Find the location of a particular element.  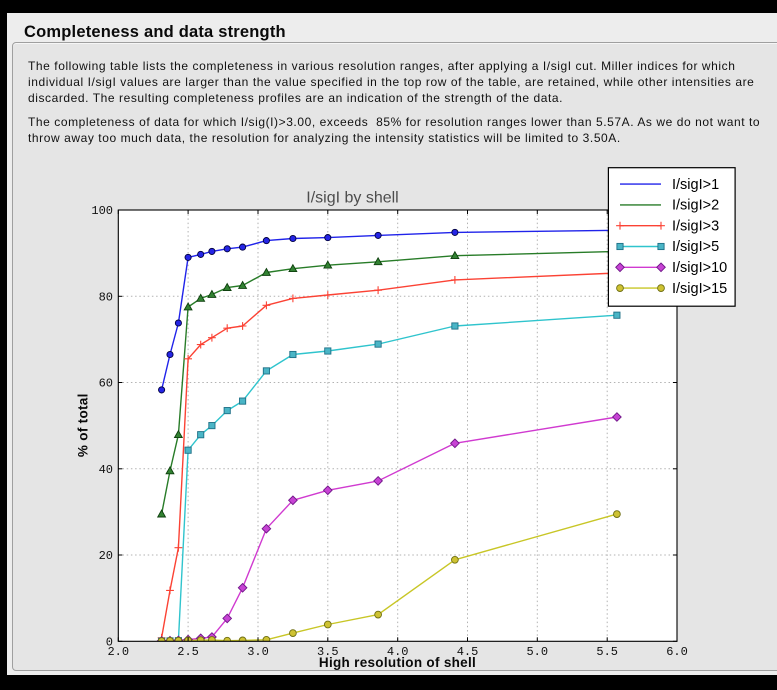

svg-text: 2.0 is located at coordinates (118, 652).